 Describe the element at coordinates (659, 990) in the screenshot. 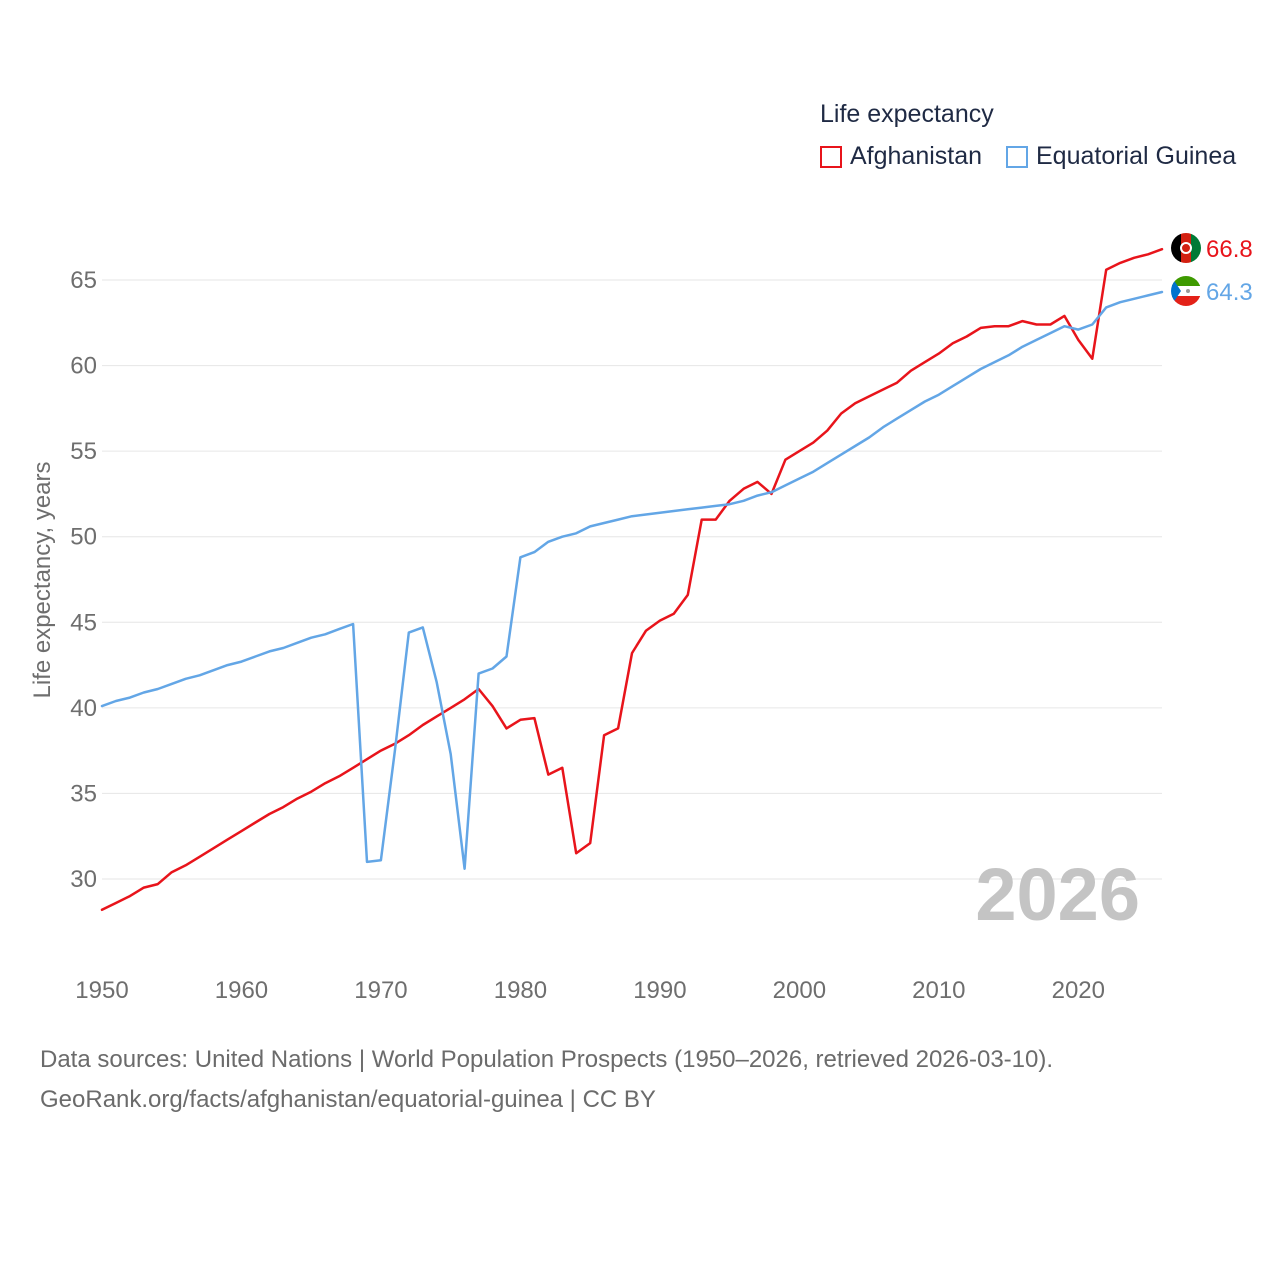

I see `x-tick-label-1990: 1990` at that location.